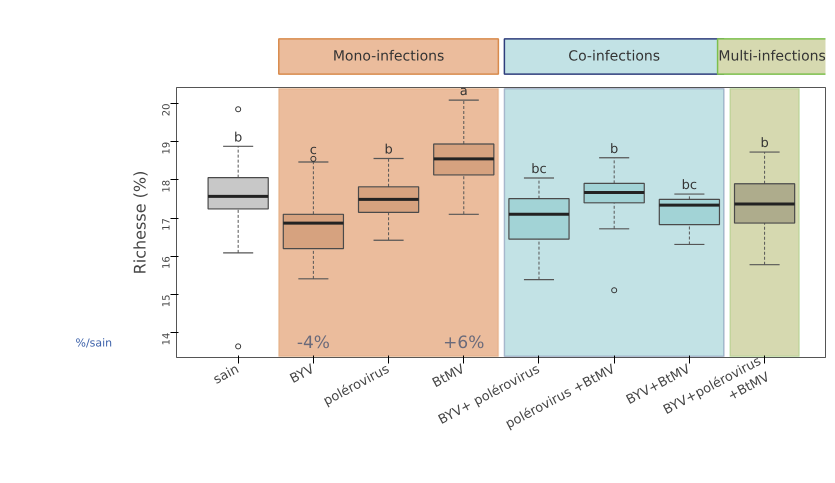 This screenshot has width=835, height=483. What do you see at coordinates (463, 342) in the screenshot?
I see `annotation: +6%` at bounding box center [463, 342].